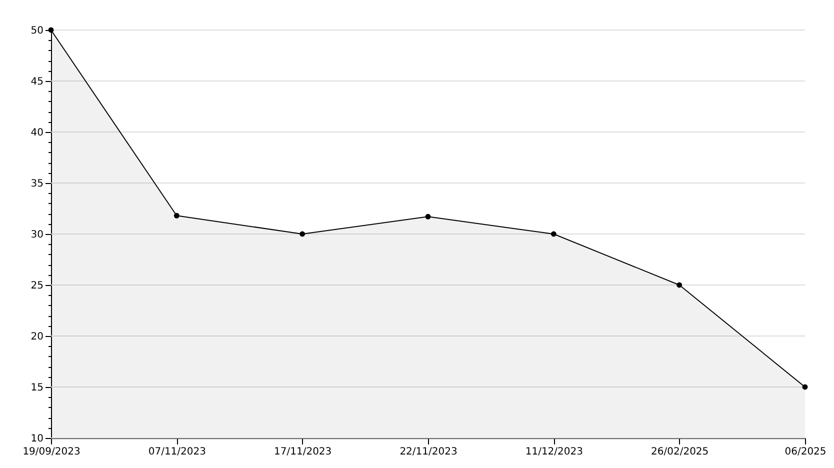 This screenshot has width=834, height=468. Describe the element at coordinates (51, 452) in the screenshot. I see `x-tick-label: 19/09/2023` at that location.